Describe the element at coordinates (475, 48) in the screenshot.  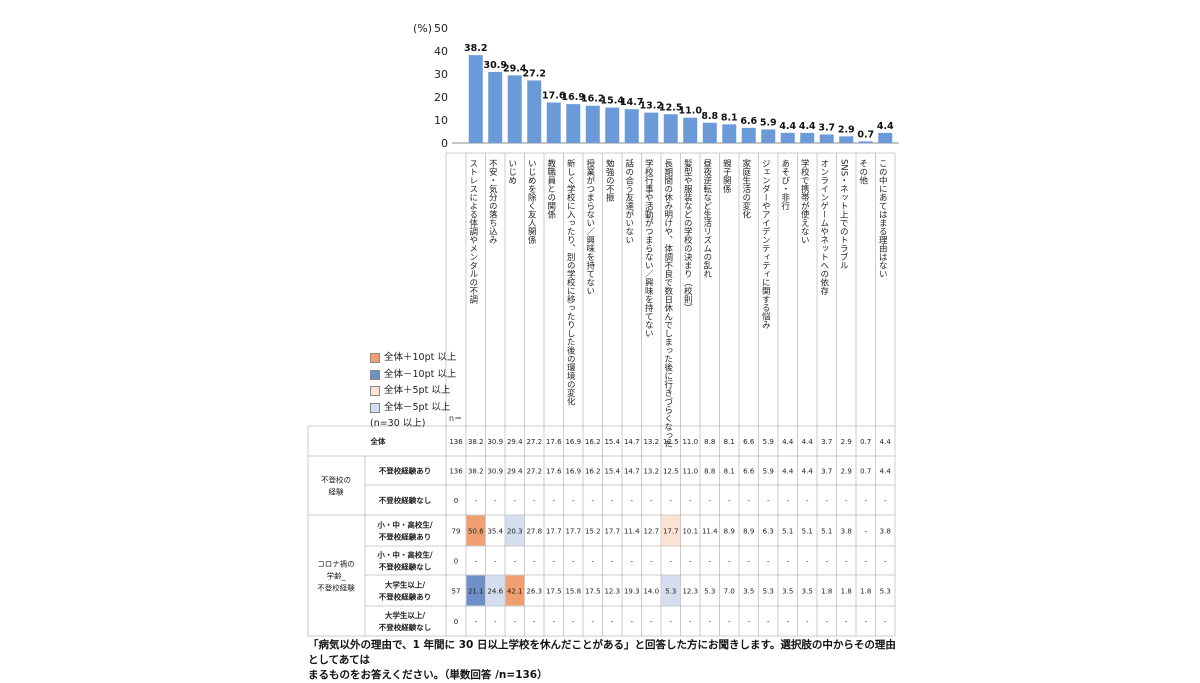
I see `bar-value-label: 38.2` at that location.